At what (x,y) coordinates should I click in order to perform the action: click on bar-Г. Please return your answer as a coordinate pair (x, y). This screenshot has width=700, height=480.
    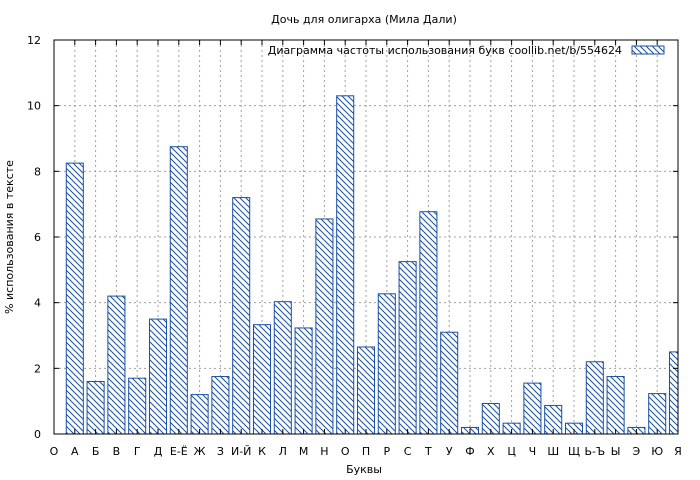
    Looking at the image, I should click on (137, 406).